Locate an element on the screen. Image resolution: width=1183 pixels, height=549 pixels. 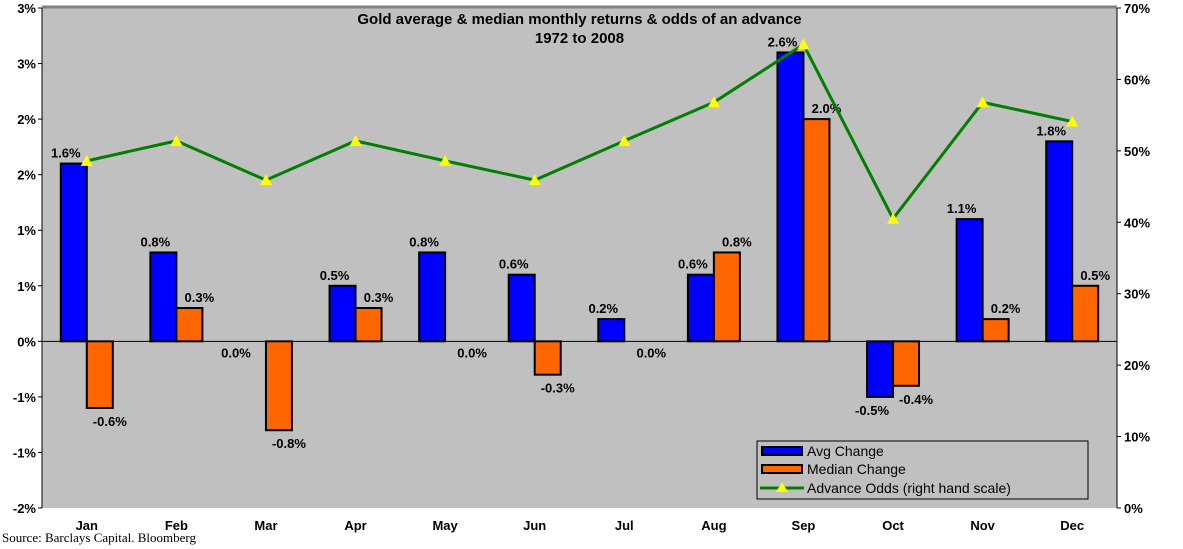
right-tick-label: 40% is located at coordinates (1137, 222).